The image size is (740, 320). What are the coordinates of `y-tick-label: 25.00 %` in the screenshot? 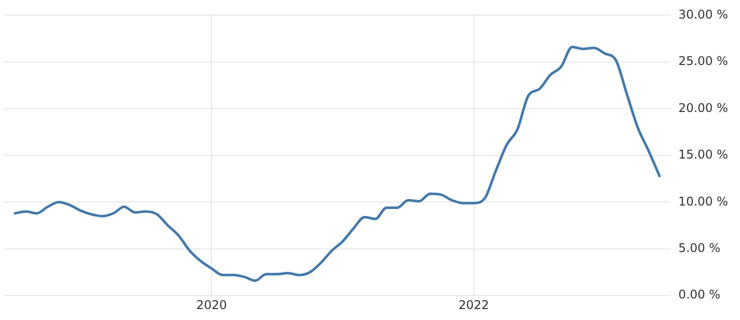 It's located at (703, 61).